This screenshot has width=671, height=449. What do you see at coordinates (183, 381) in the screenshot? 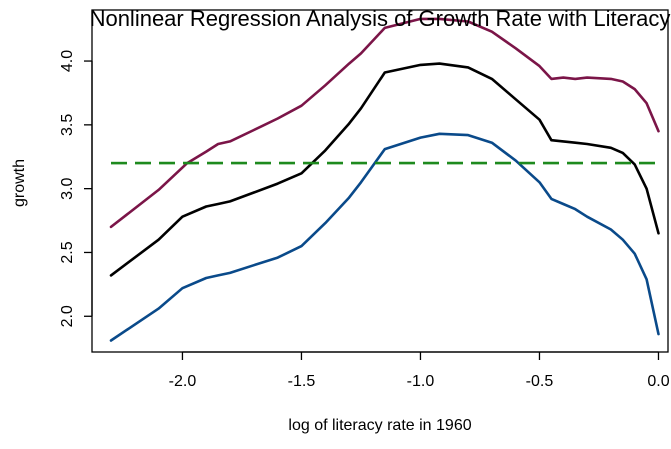
I see `x-tick-label: -2.0` at bounding box center [183, 381].